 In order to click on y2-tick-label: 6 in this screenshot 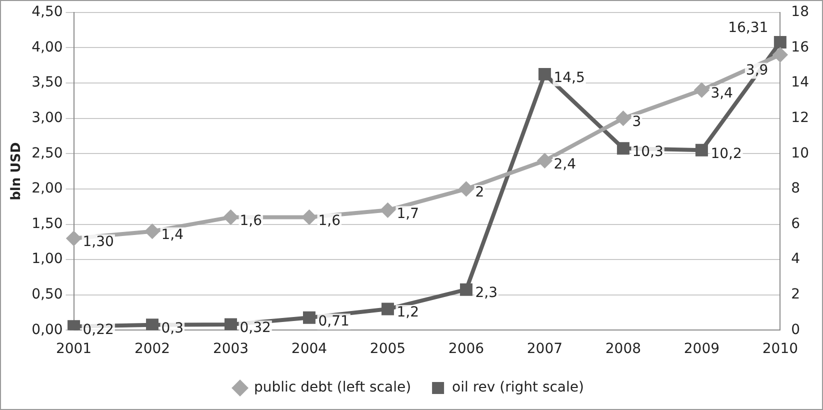, I will do `click(795, 224)`.